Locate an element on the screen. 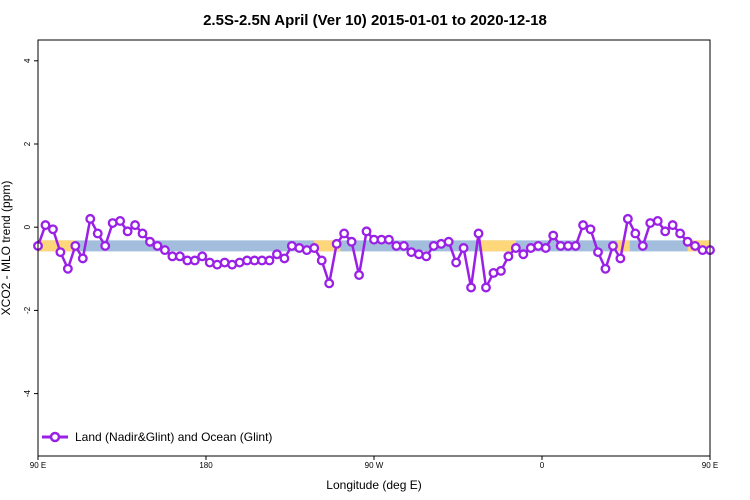 The height and width of the screenshot is (500, 750). x-axis: 90 E 180 90 W 0 90 E is located at coordinates (374, 463).